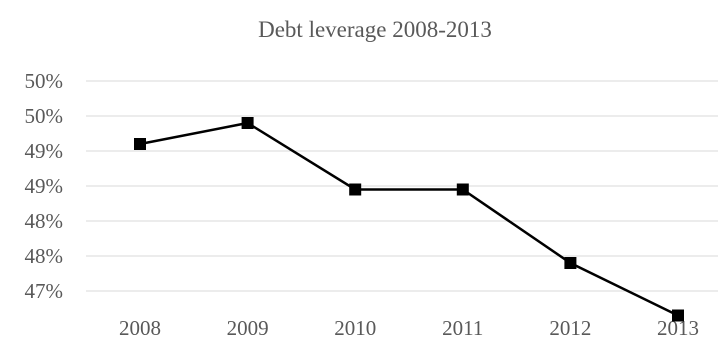  I want to click on x-axis-tick-labels: 2008 2009 2010 2011 2012 2013, so click(409, 328).